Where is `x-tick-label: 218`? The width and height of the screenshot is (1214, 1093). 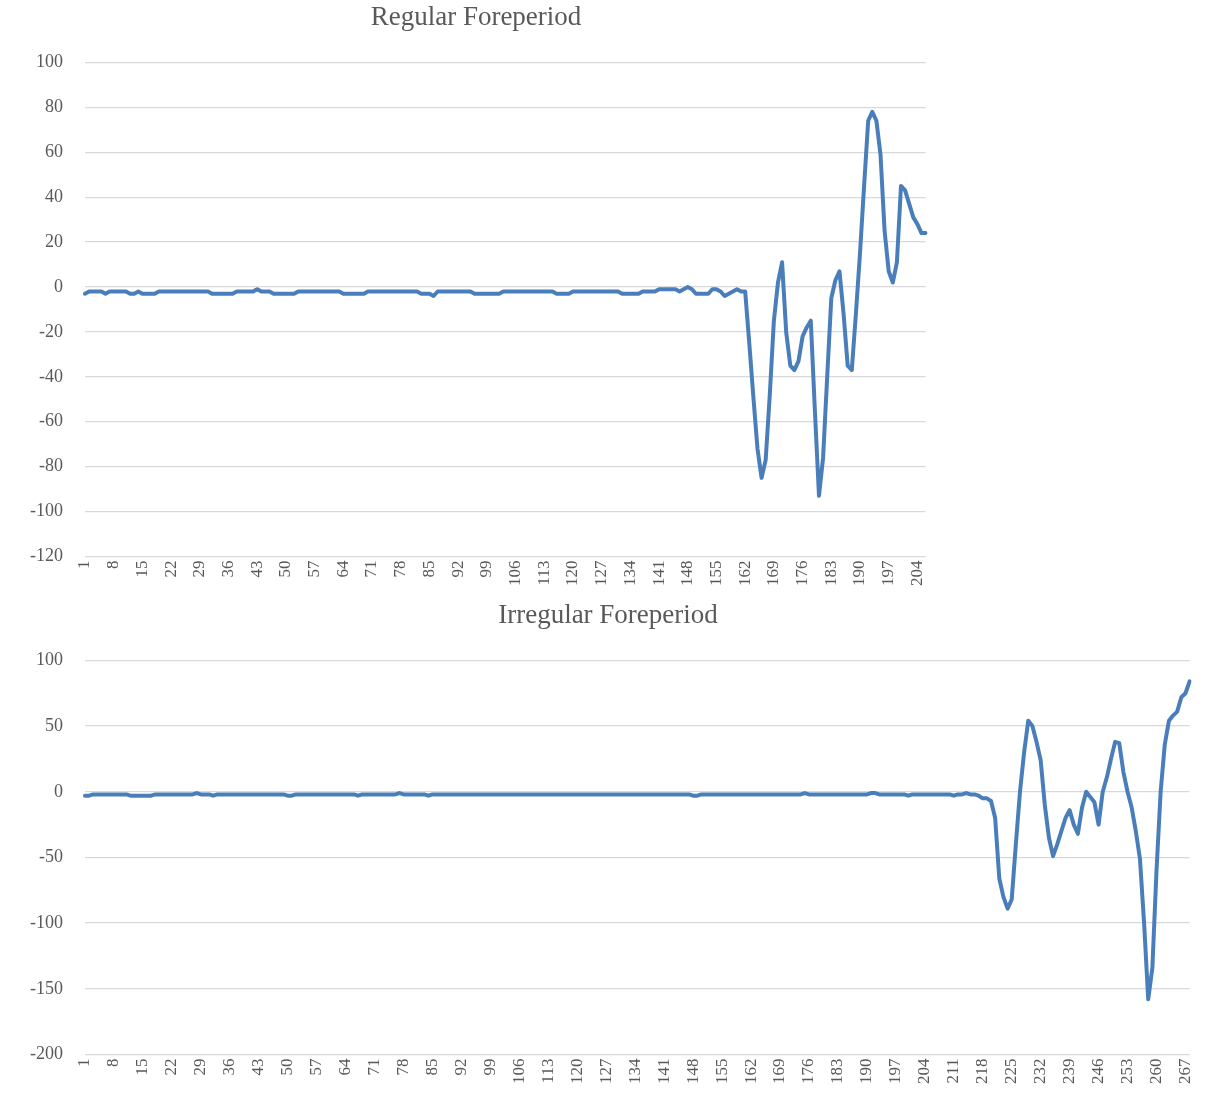 x-tick-label: 218 is located at coordinates (982, 1071).